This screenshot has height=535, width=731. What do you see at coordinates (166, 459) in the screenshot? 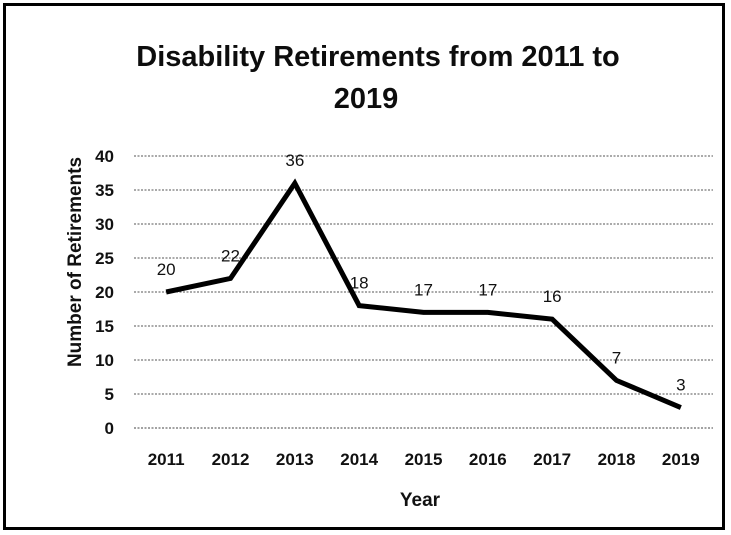
I see `x-tick-label: 2011` at bounding box center [166, 459].